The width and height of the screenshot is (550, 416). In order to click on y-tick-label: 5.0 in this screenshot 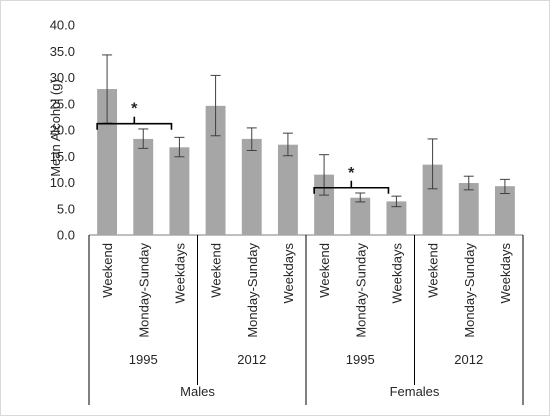, I will do `click(66, 208)`.